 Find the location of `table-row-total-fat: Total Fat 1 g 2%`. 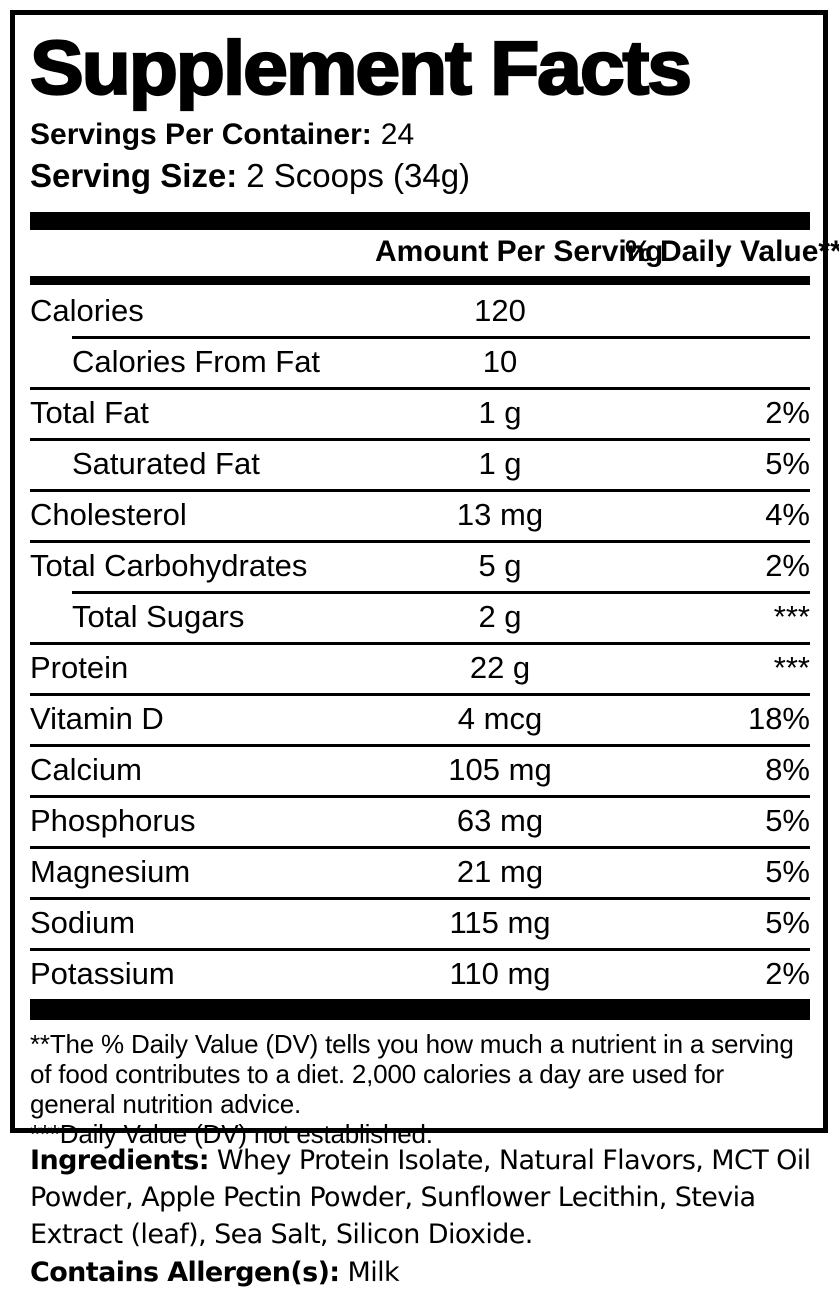

table-row-total-fat: Total Fat 1 g 2% is located at coordinates (420, 412).